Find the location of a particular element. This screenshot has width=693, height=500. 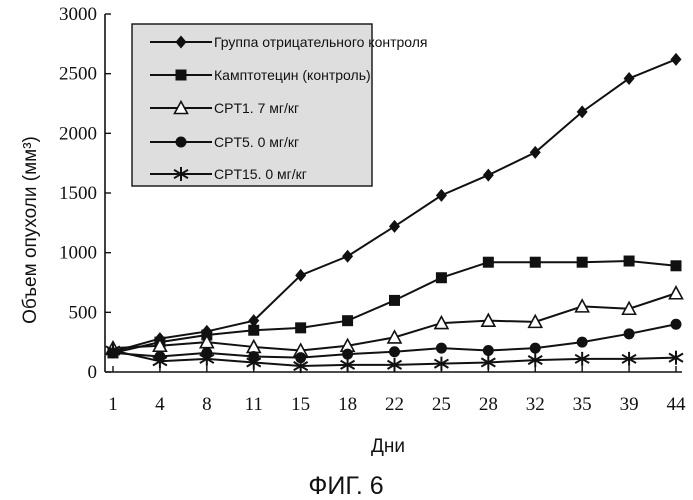

x-tick-label: 25 is located at coordinates (441, 404).